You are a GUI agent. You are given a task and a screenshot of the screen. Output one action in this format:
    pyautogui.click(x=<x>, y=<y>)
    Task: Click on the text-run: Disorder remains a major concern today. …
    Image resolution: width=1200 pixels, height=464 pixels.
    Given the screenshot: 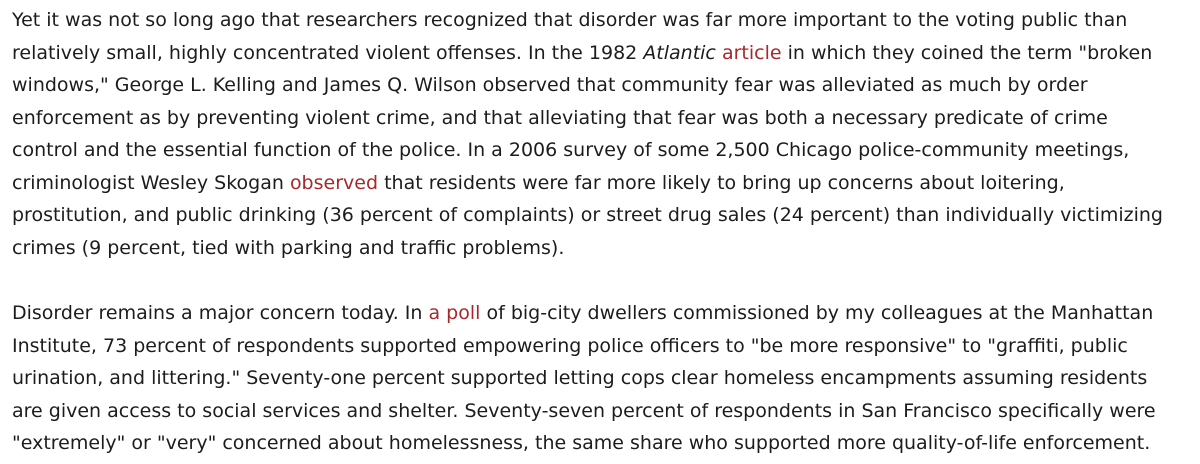 What is the action you would take?
    pyautogui.click(x=220, y=313)
    